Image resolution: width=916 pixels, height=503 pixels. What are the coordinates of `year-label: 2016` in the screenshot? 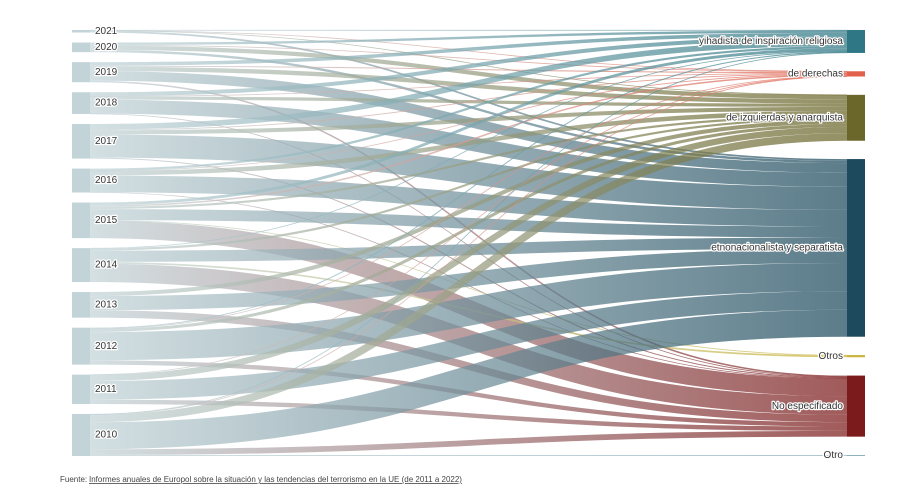 It's located at (106, 180).